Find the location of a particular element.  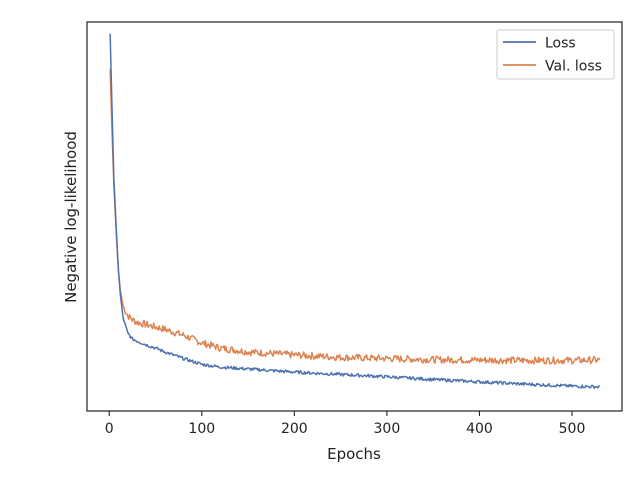

x-tick-label: 100 is located at coordinates (201, 429).